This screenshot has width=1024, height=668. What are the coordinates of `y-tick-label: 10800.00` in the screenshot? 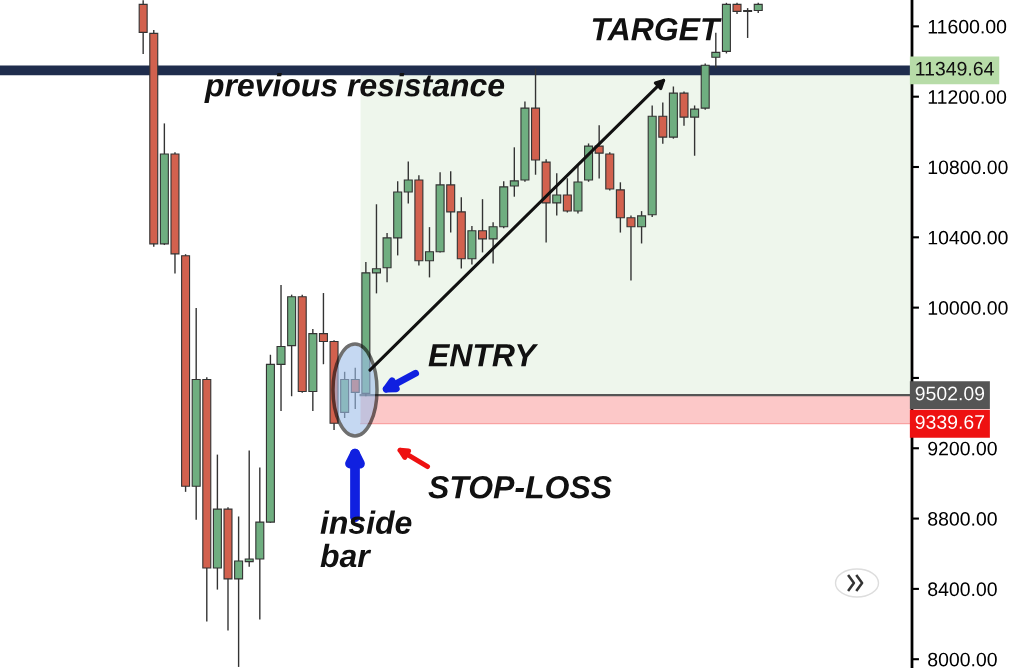 It's located at (968, 167).